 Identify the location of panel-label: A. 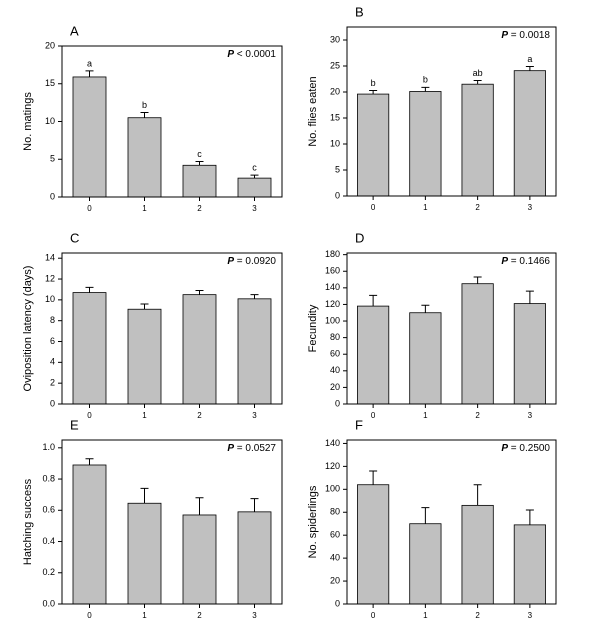
(74, 30).